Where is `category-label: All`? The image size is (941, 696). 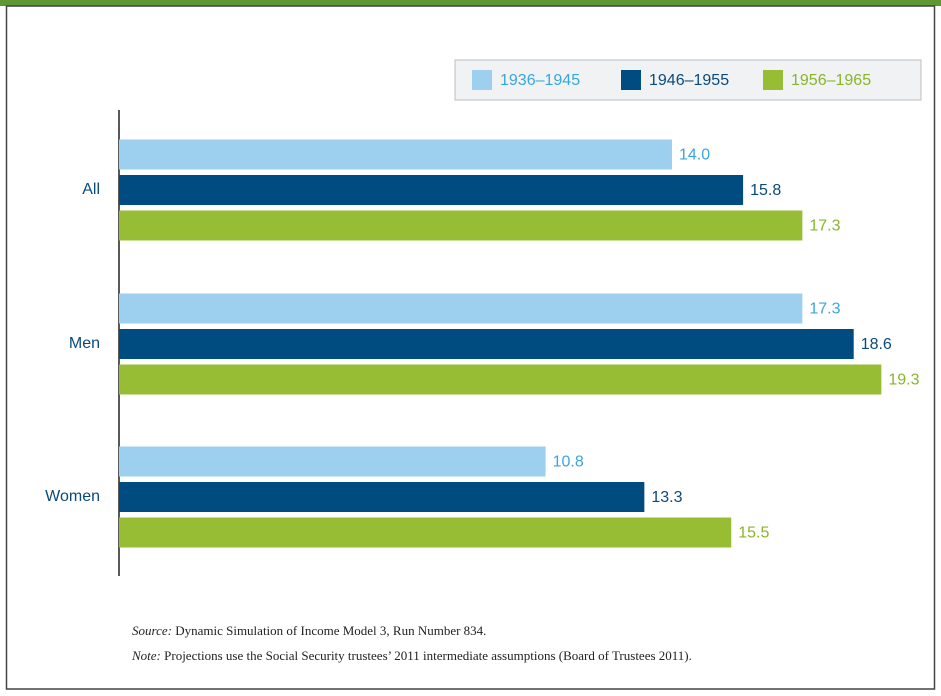 category-label: All is located at coordinates (91, 189).